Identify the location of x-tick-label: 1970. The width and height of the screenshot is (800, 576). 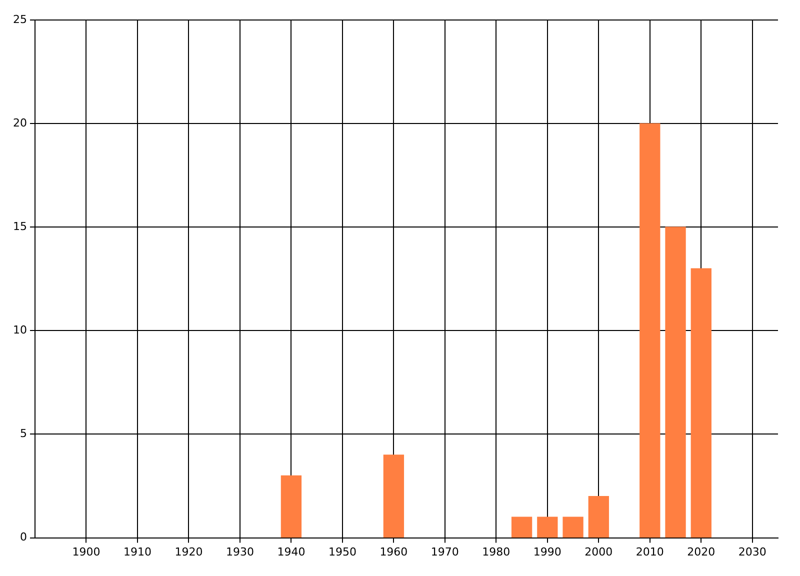
(444, 551).